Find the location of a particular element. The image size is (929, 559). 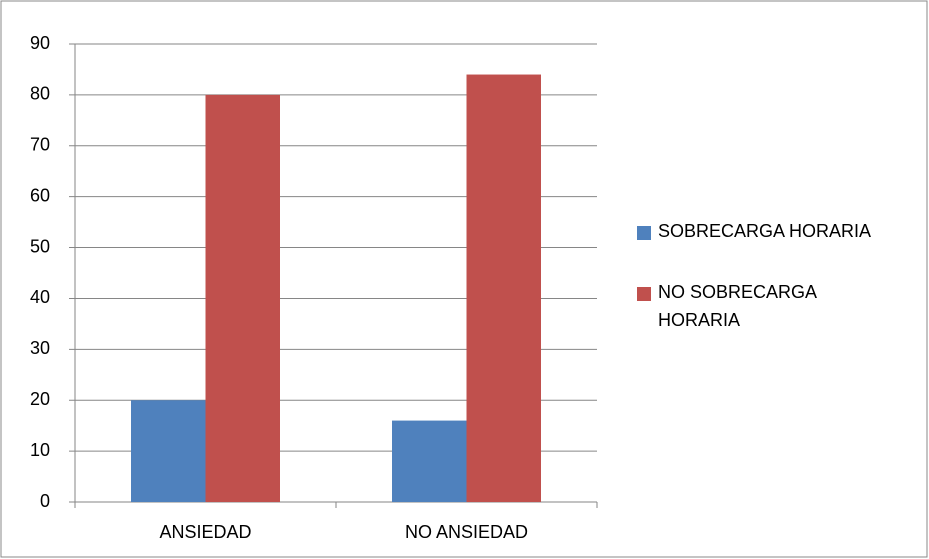

legend: SOBRECARGA HORARIA NO SOBRECARGA HORARIA is located at coordinates (767, 296).